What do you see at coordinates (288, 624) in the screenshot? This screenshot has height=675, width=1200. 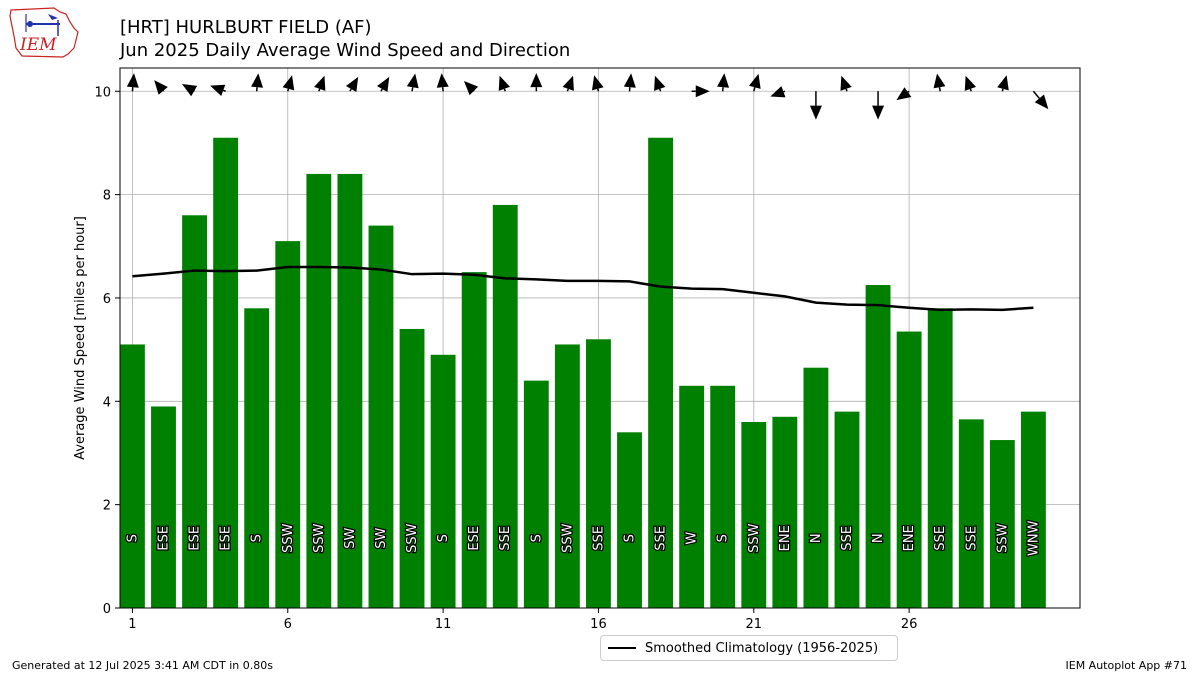 I see `x-tick-label: 6` at bounding box center [288, 624].